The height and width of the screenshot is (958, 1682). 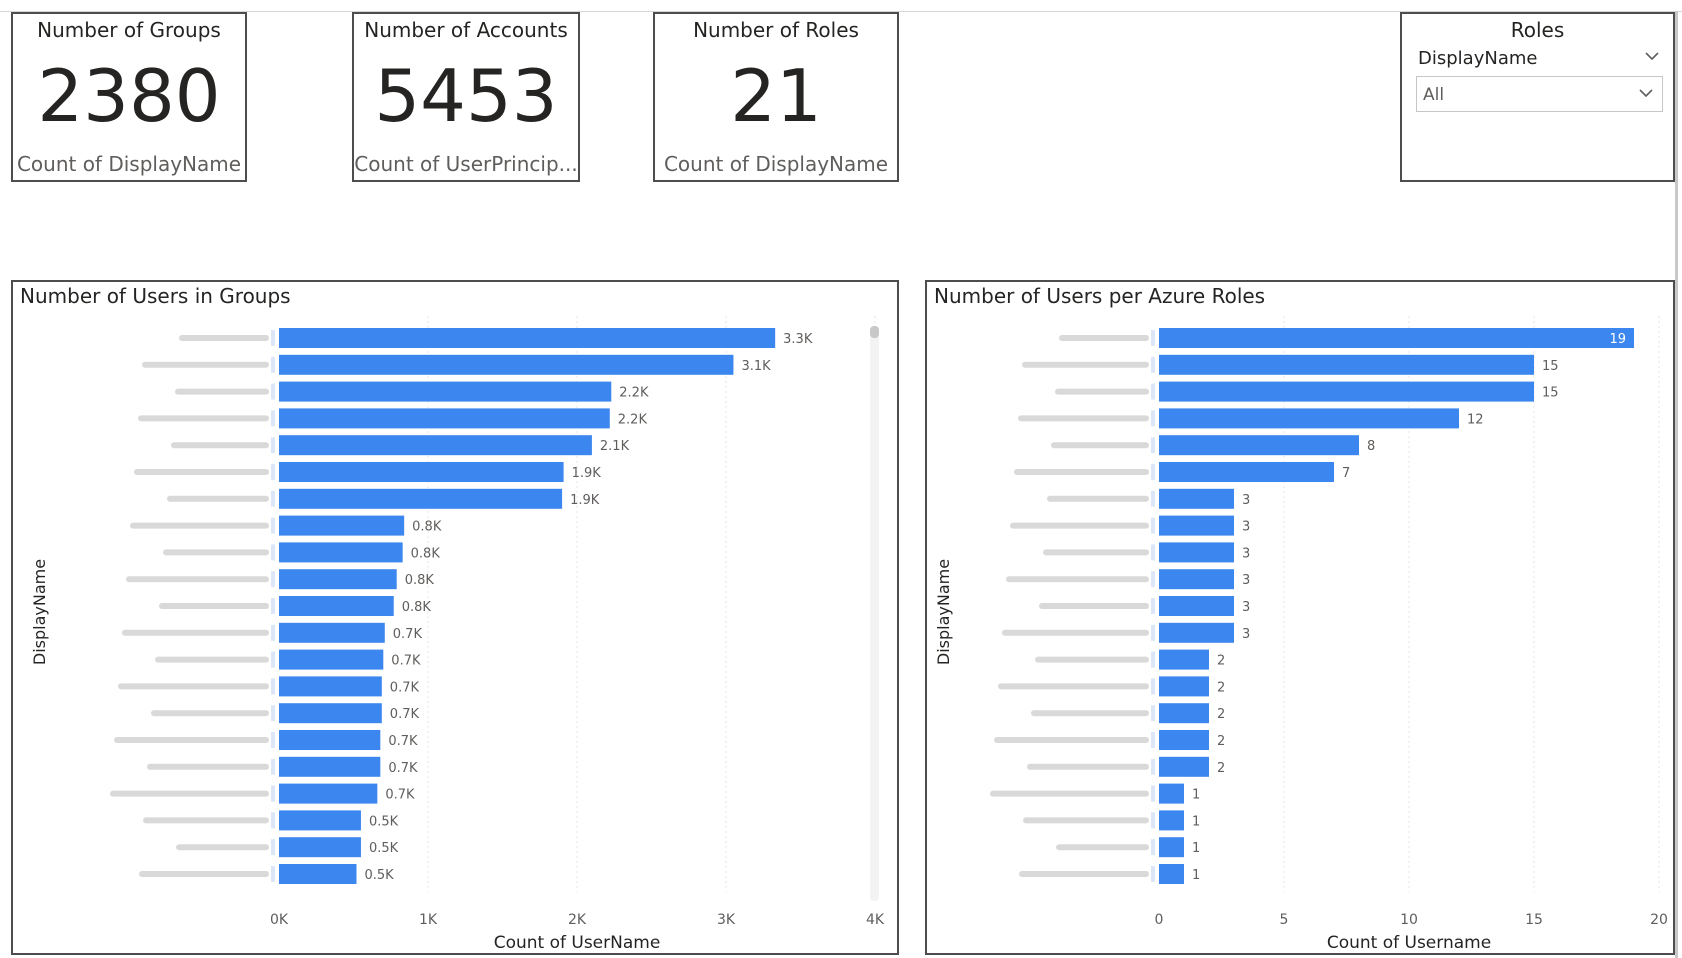 I want to click on card-number-of-roles: Number of Roles 21 Count of DisplayName, so click(x=776, y=97).